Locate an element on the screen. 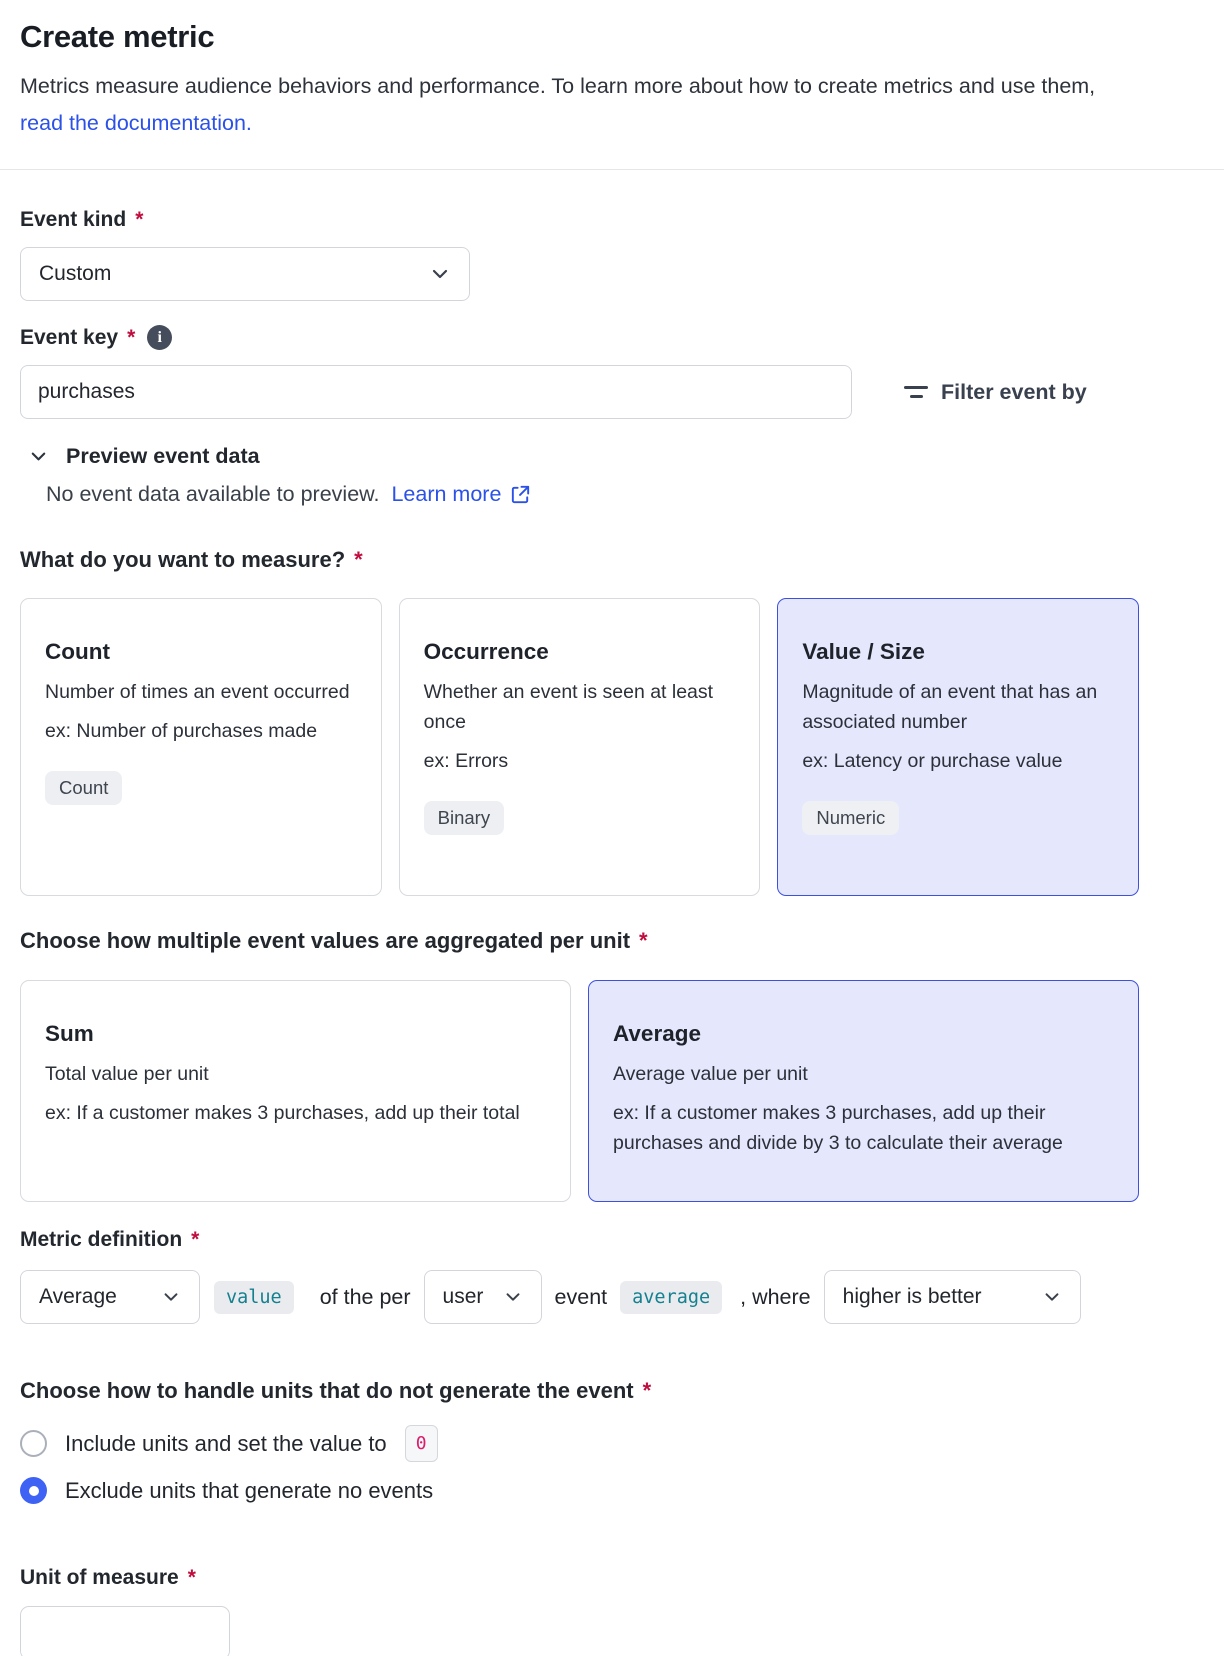  include-units-radio is located at coordinates (33, 1443).